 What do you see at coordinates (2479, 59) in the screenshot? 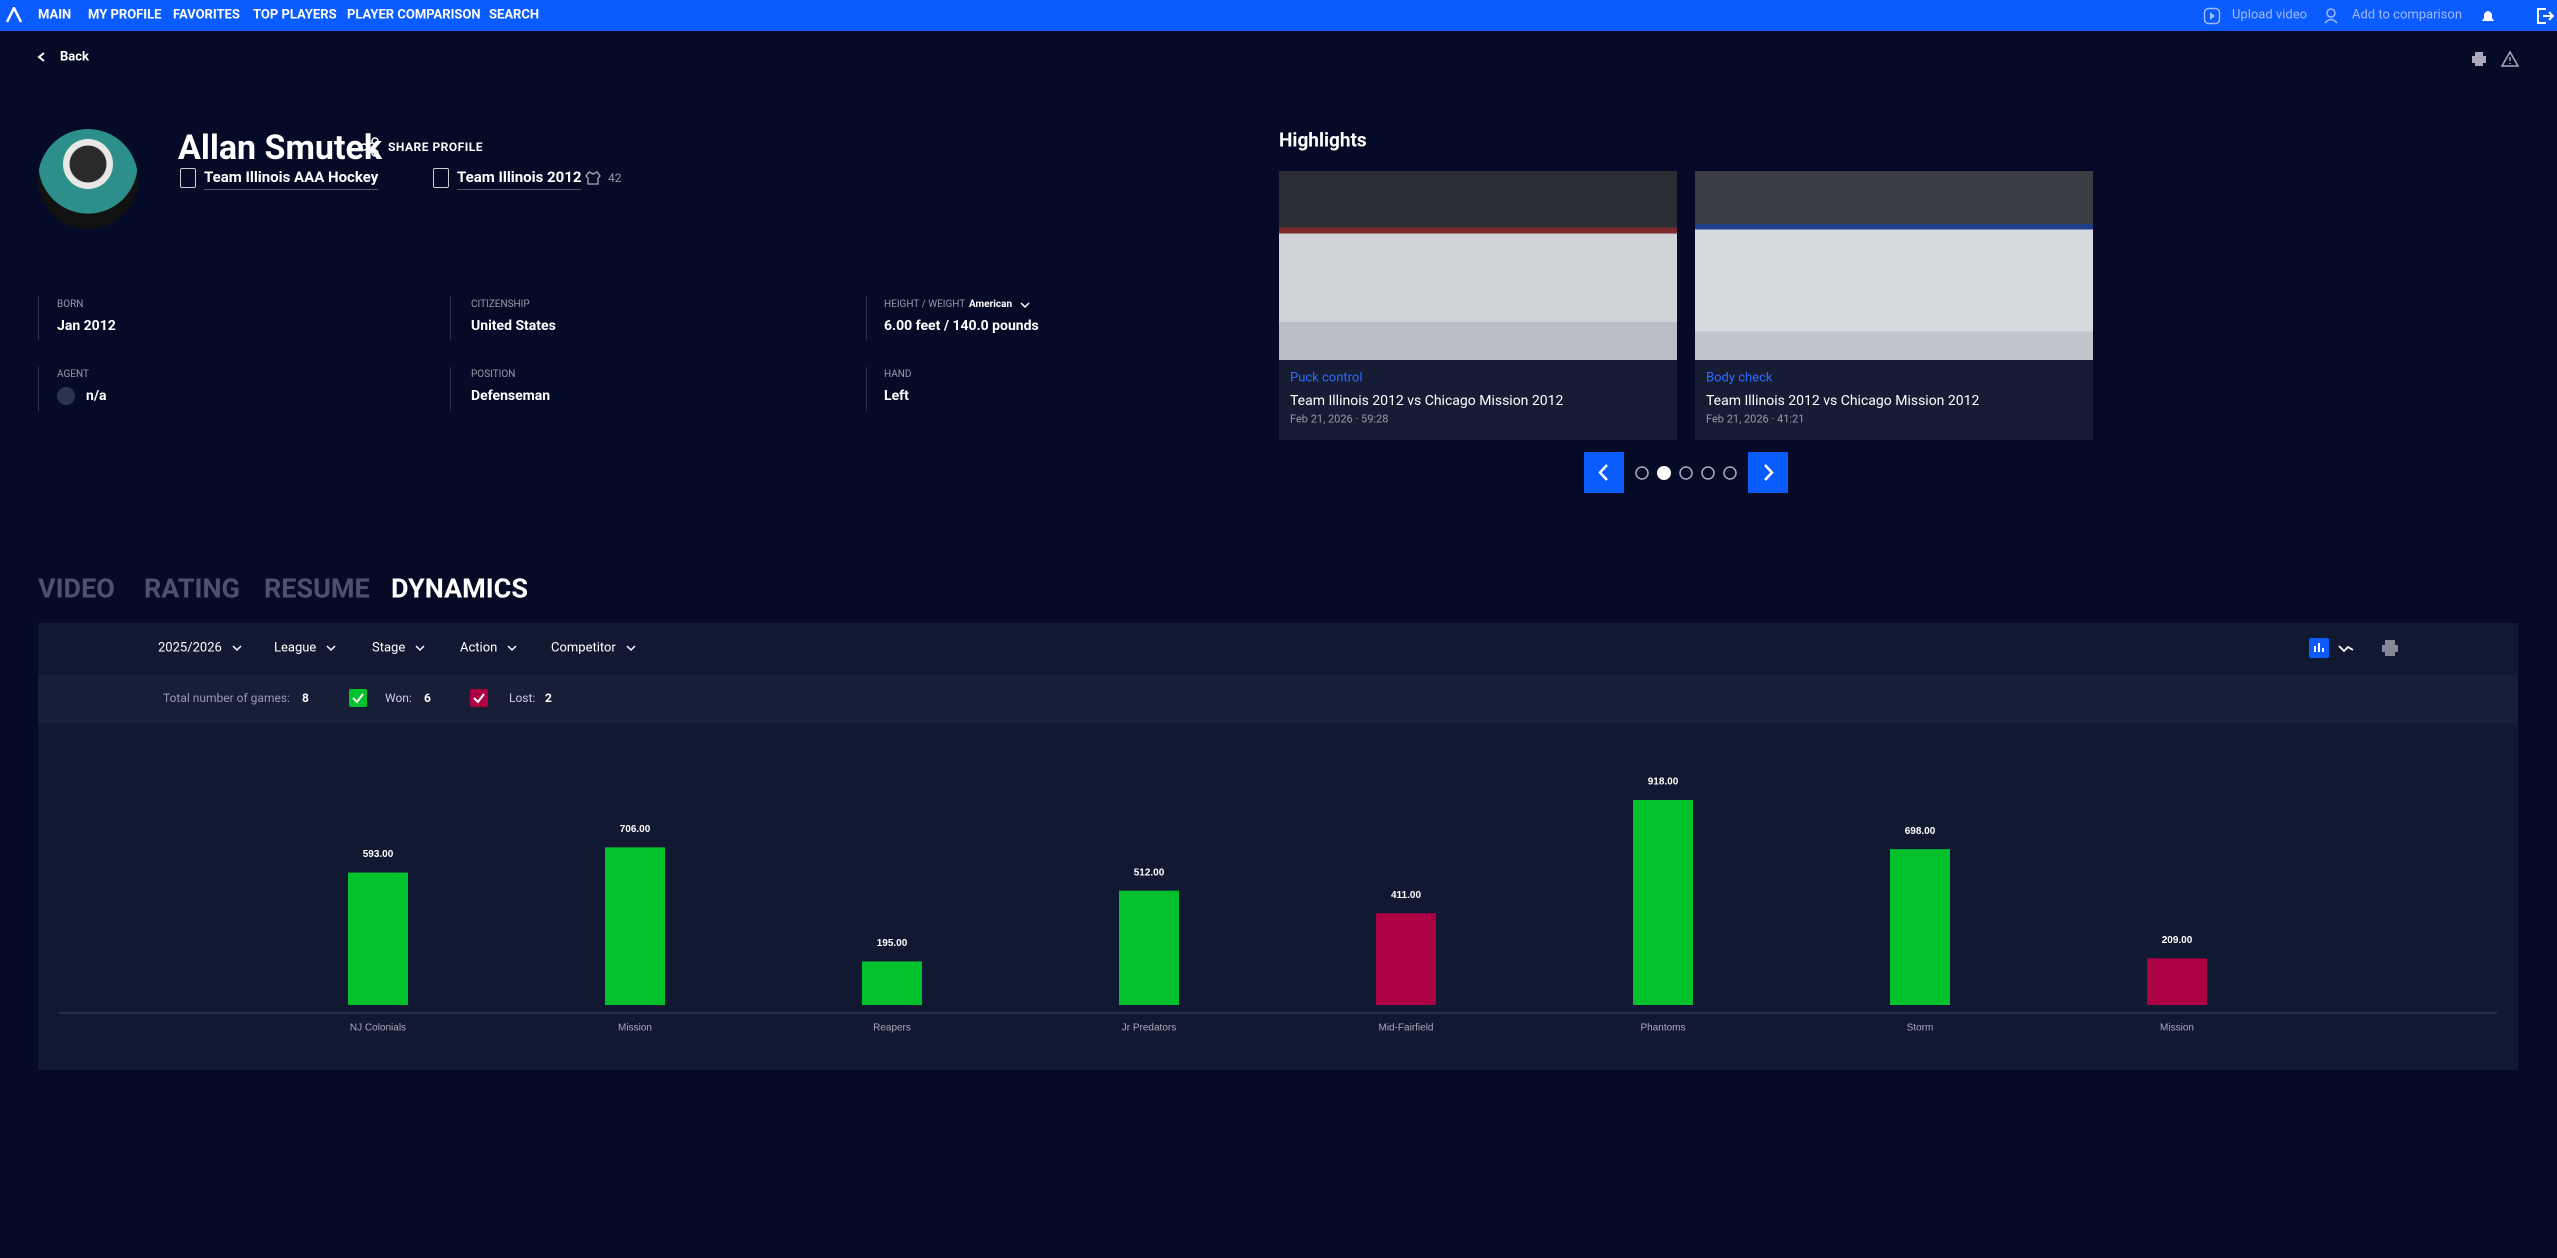
I see `print-icon` at bounding box center [2479, 59].